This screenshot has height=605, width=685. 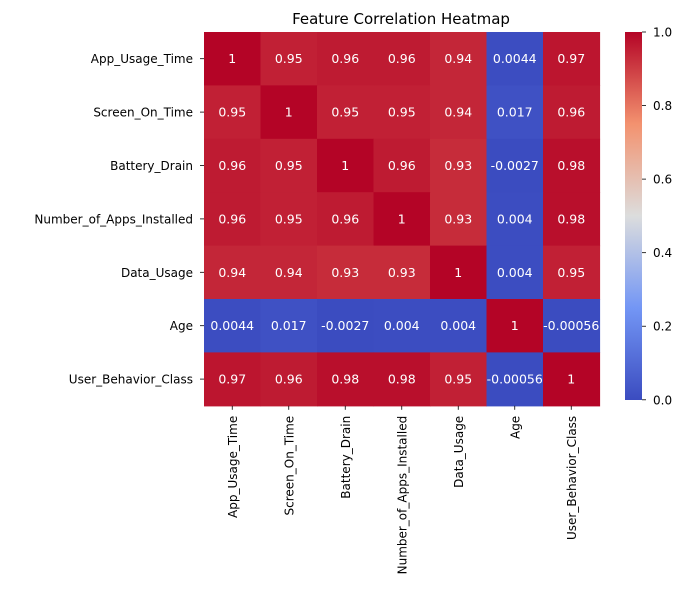 I want to click on y-tick-label: App_Usage_Time, so click(x=142, y=59).